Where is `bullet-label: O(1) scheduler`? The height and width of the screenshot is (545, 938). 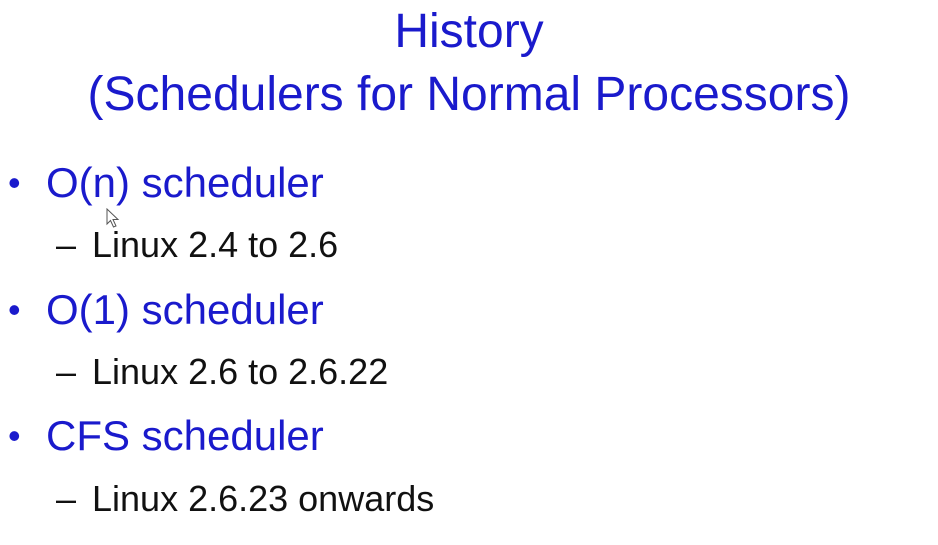
bullet-label: O(1) scheduler is located at coordinates (185, 309).